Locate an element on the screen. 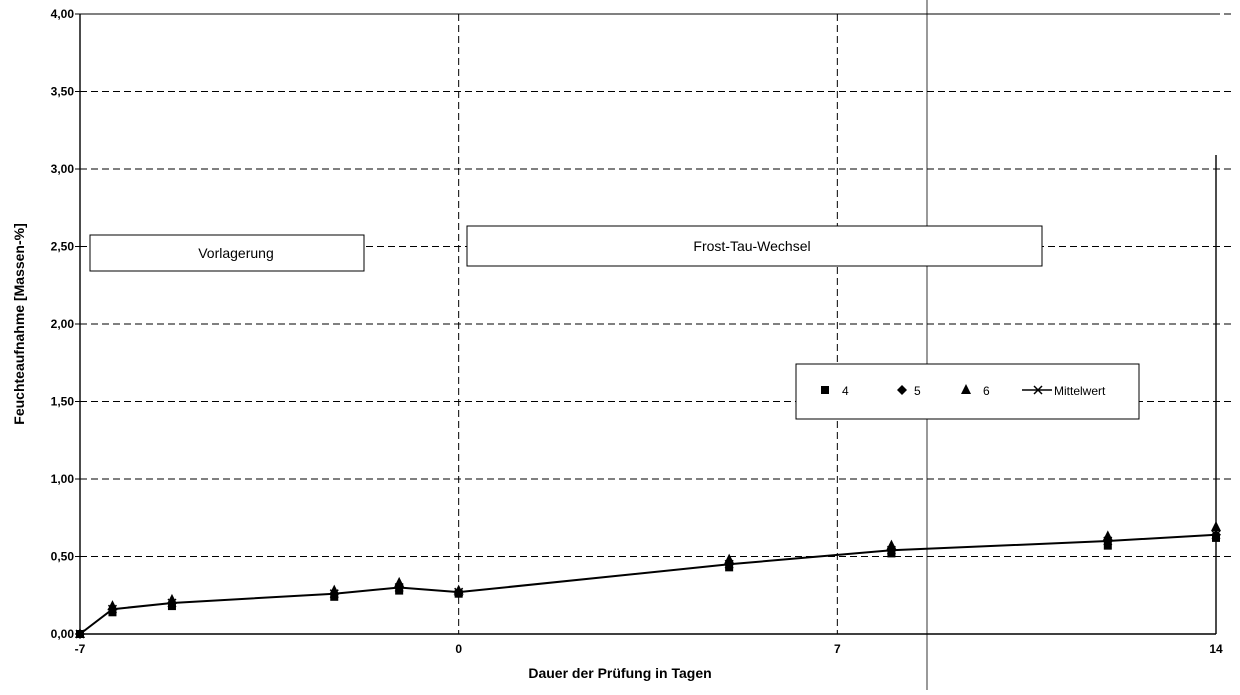  x-tick-label: 7 is located at coordinates (837, 649).